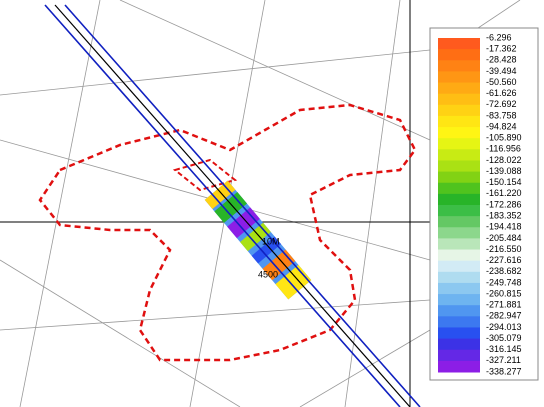 This screenshot has height=407, width=544. I want to click on legend-label: -72.692, so click(501, 104).